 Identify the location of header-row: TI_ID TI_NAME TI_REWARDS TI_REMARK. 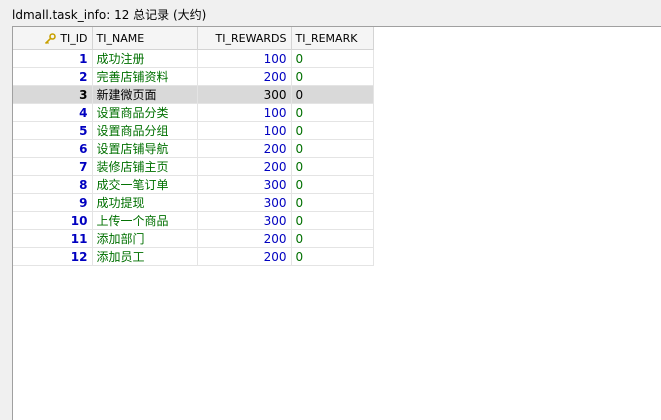
(193, 38).